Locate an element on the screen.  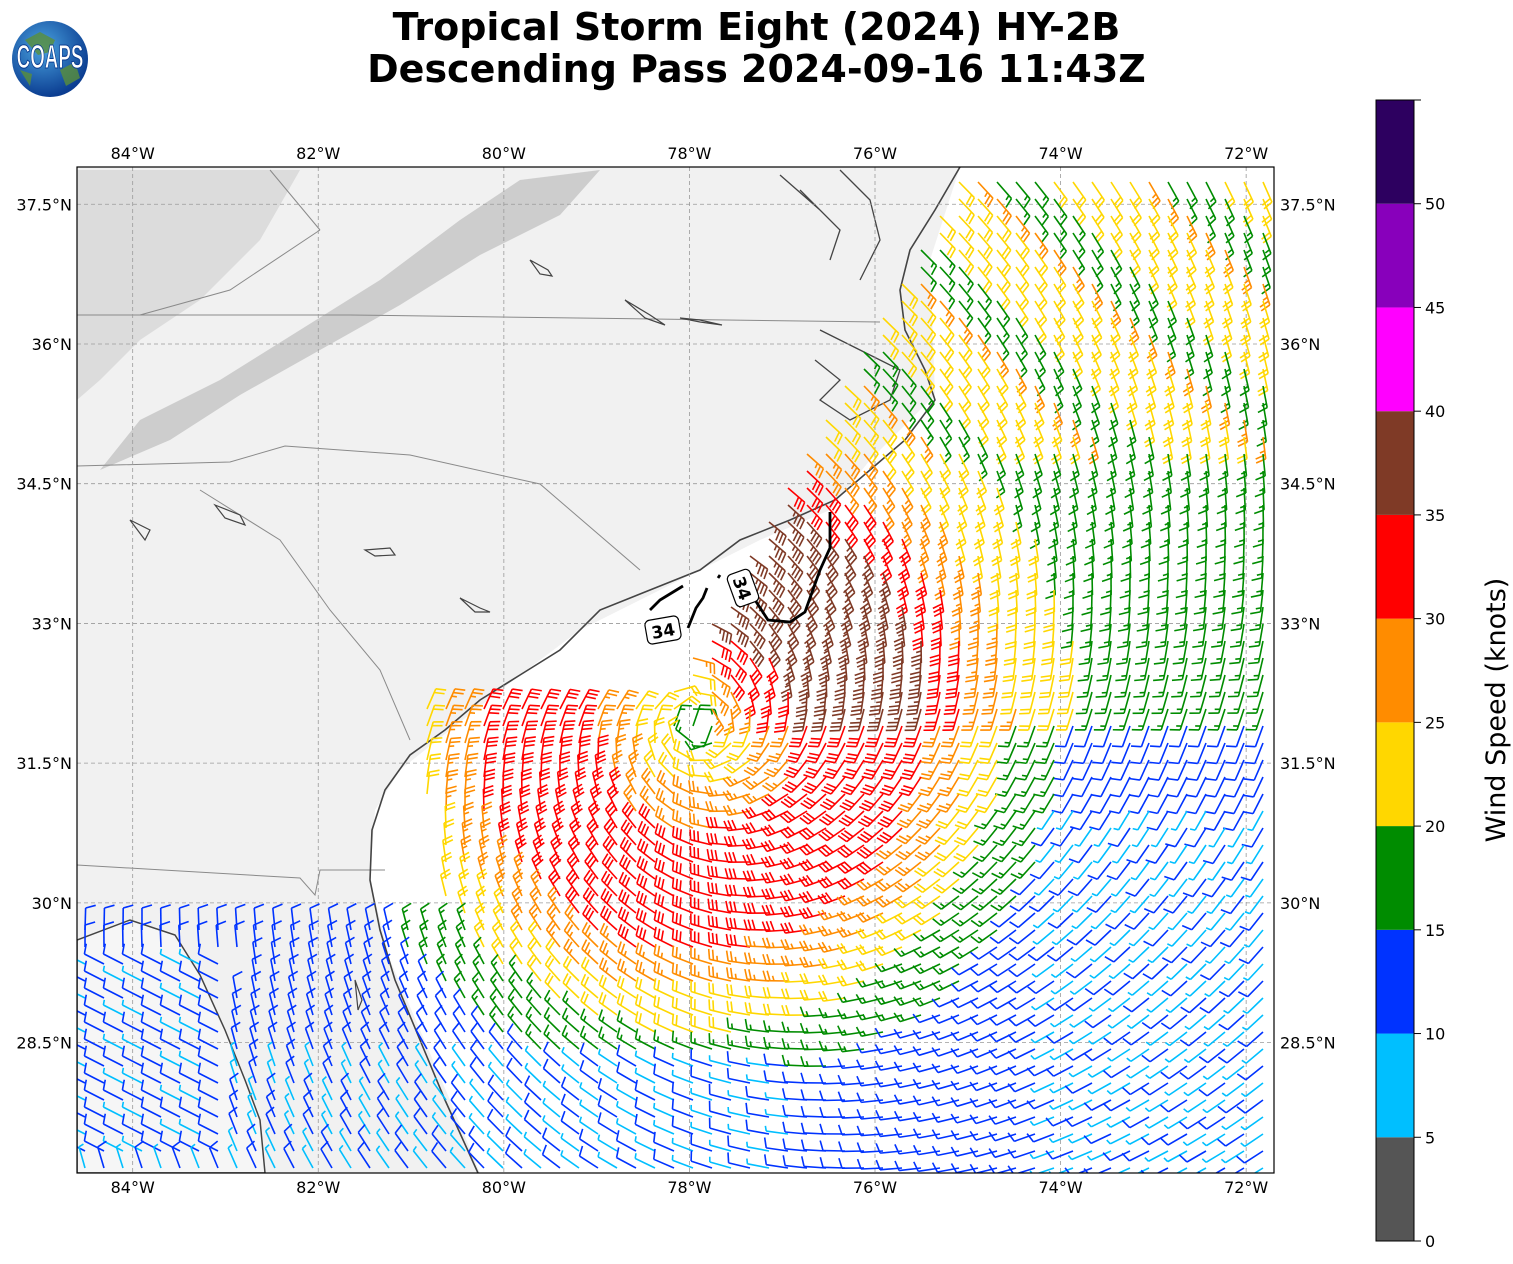
colorbar-segment is located at coordinates (1395, 774).